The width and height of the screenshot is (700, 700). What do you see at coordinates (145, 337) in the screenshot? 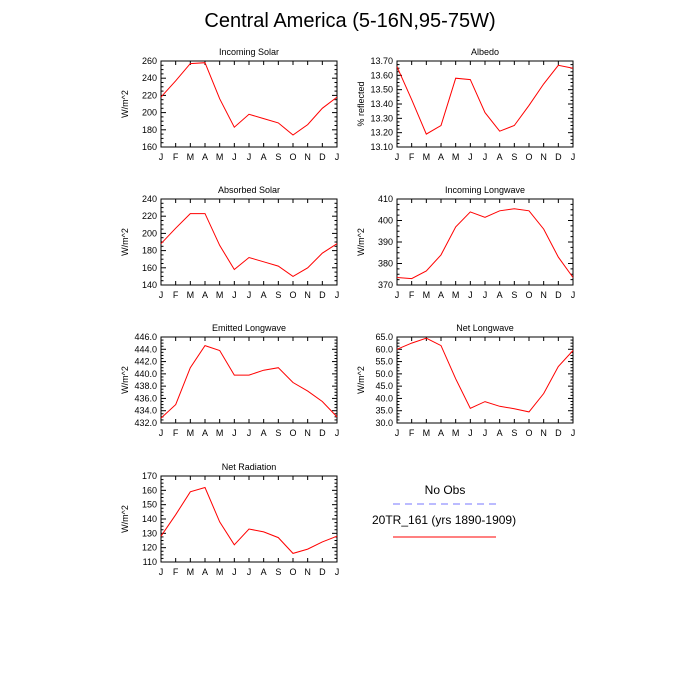
I see `y-tick-label: 446.0` at bounding box center [145, 337].